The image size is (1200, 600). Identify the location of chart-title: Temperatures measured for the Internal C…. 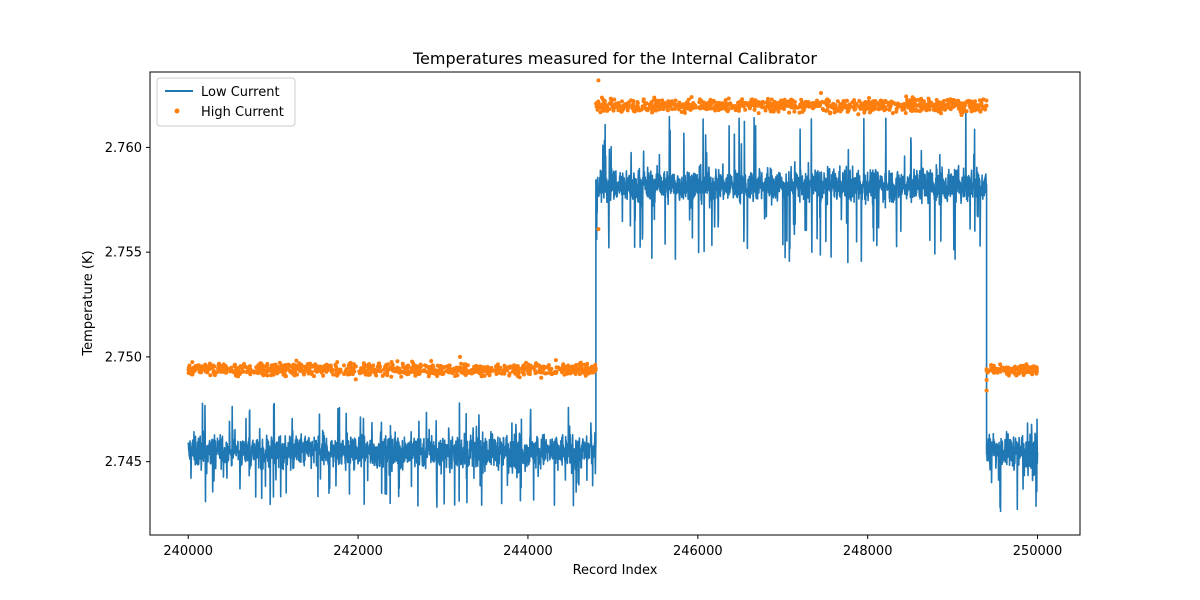
(614, 58).